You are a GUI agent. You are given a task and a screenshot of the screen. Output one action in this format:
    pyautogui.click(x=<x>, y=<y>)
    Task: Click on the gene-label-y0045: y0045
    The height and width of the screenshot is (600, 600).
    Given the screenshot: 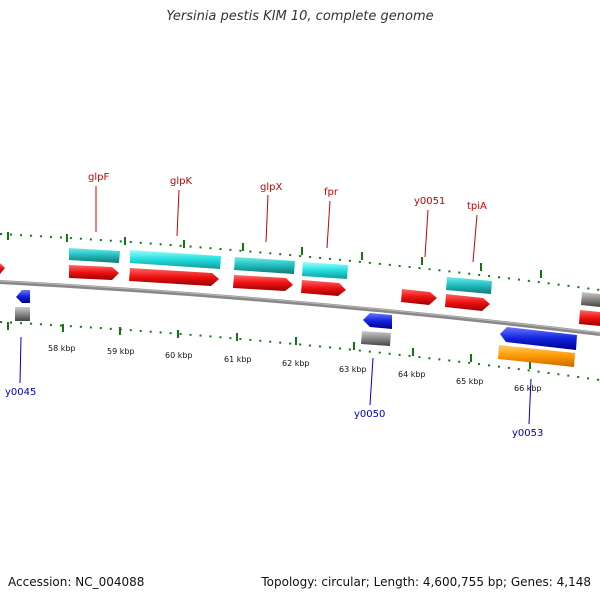 What is the action you would take?
    pyautogui.click(x=20, y=392)
    